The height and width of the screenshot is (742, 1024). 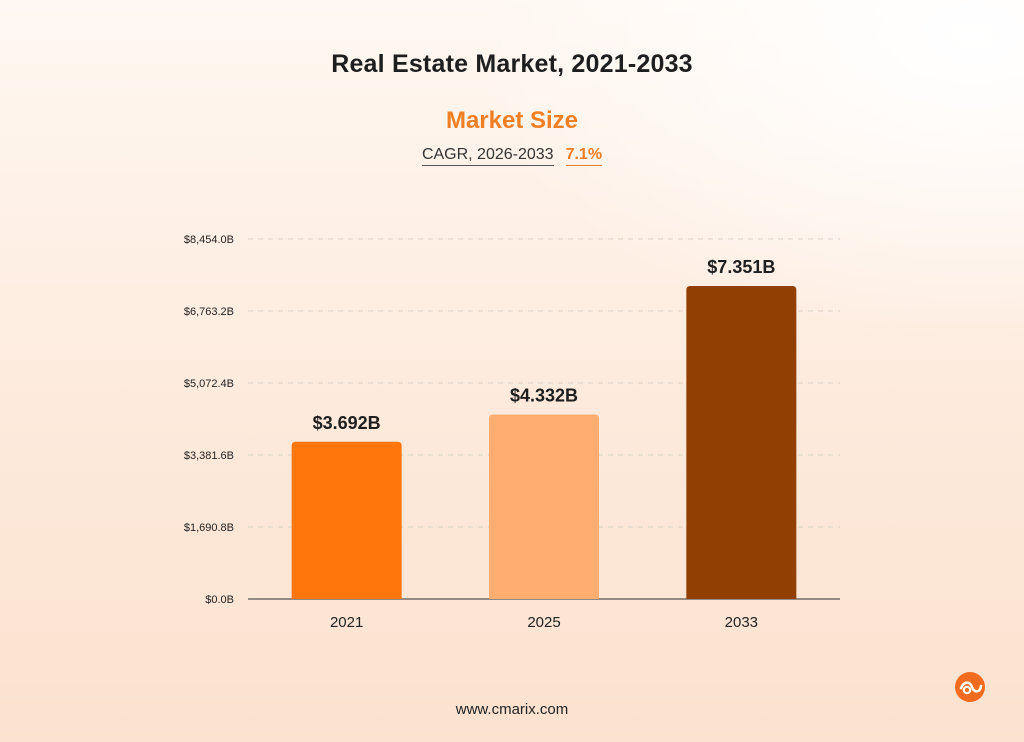 I want to click on y-tick-label: $0.0B, so click(x=219, y=600).